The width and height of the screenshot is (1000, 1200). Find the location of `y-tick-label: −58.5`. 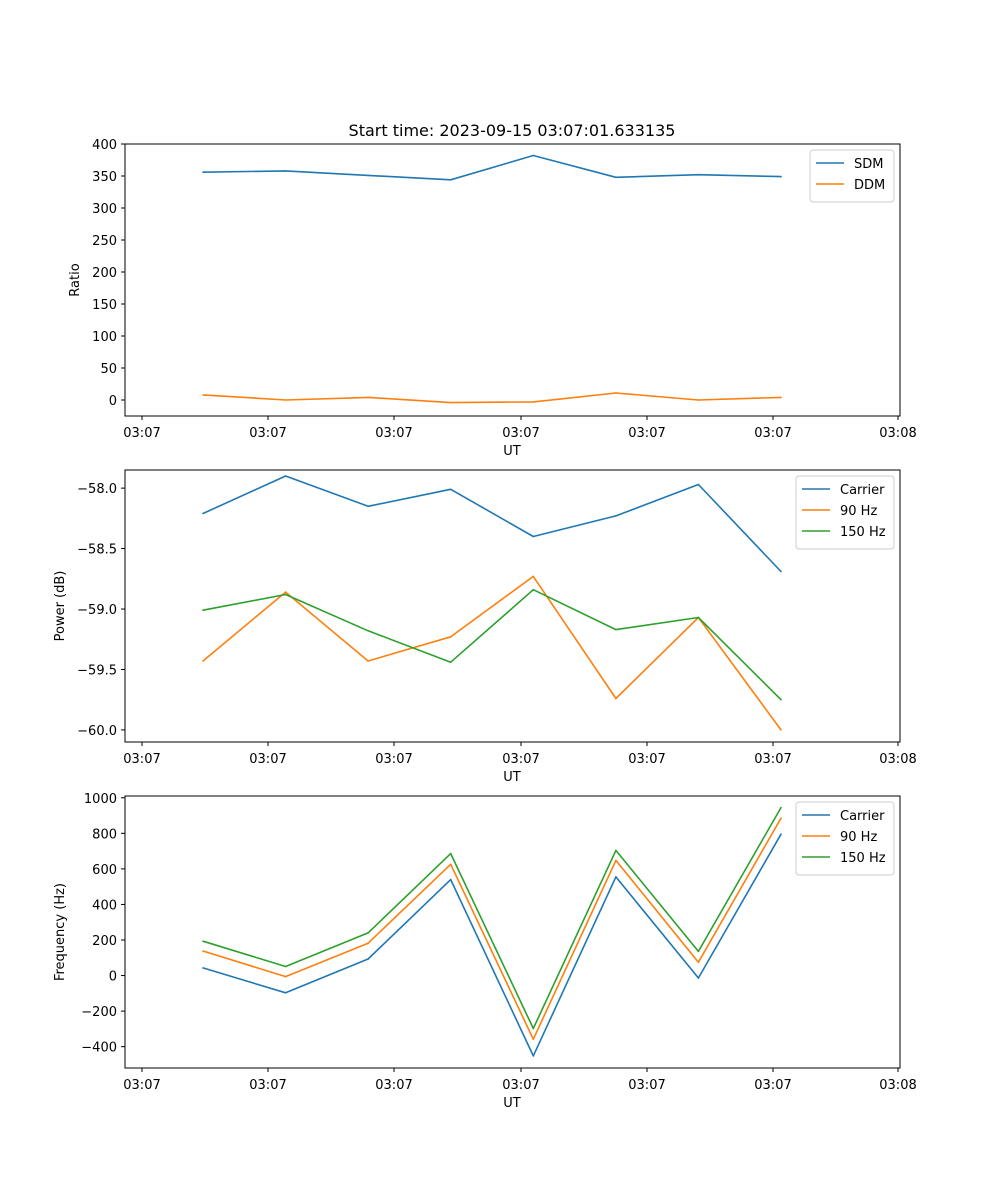

y-tick-label: −58.5 is located at coordinates (97, 550).